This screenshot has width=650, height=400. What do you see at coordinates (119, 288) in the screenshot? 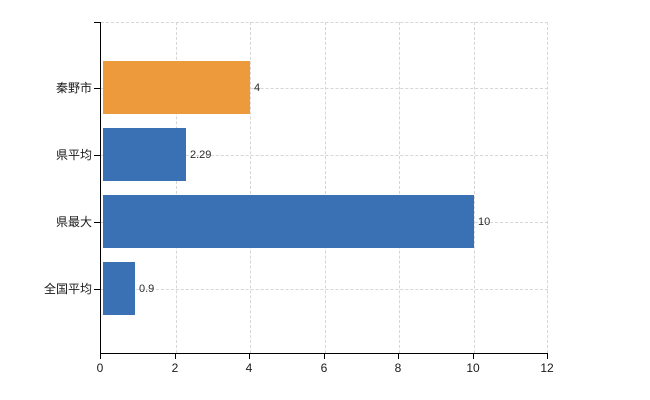
I see `bar-national-average` at bounding box center [119, 288].